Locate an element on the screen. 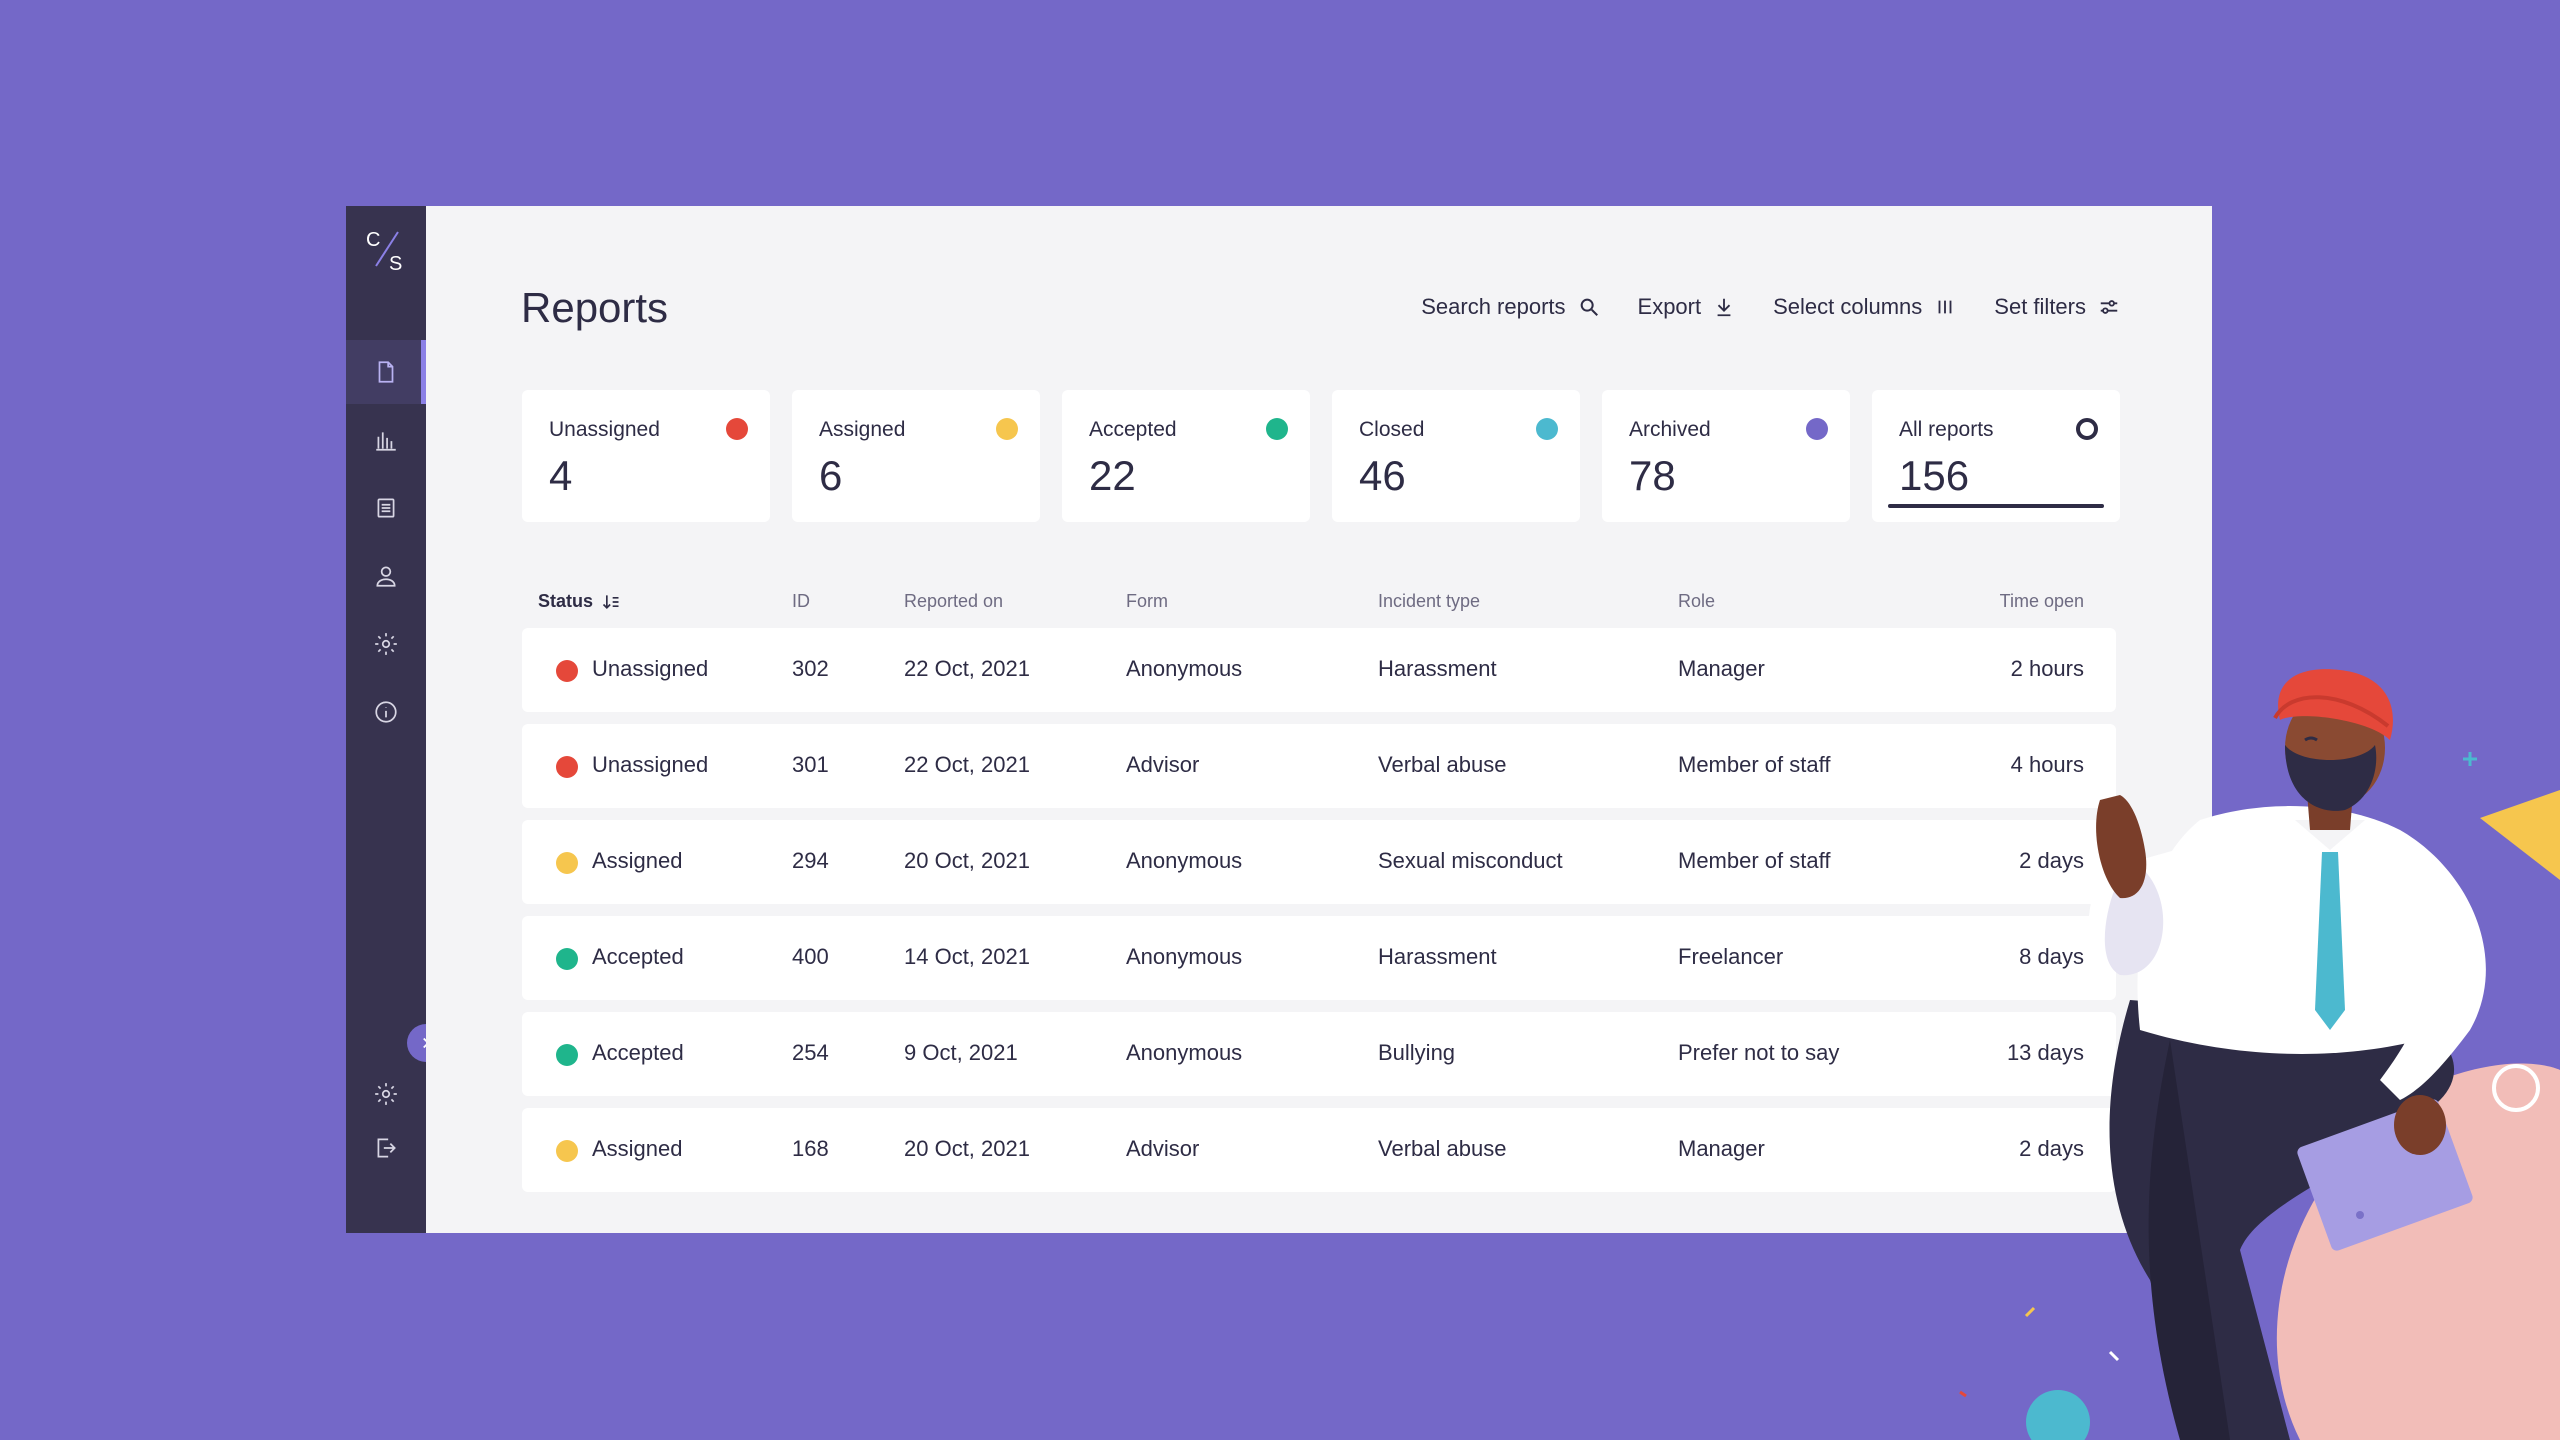 This screenshot has width=2560, height=1440. card-accepted: Accepted 22 is located at coordinates (1186, 456).